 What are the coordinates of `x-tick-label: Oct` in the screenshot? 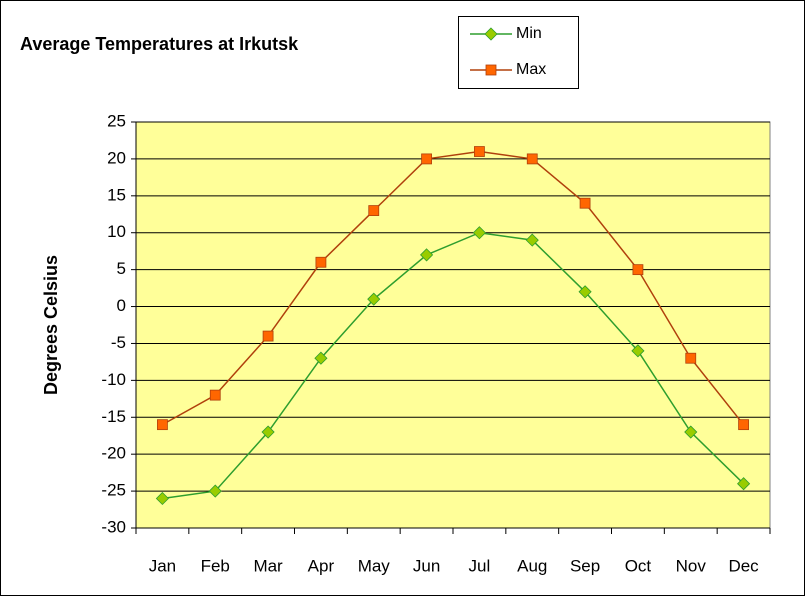 It's located at (638, 565).